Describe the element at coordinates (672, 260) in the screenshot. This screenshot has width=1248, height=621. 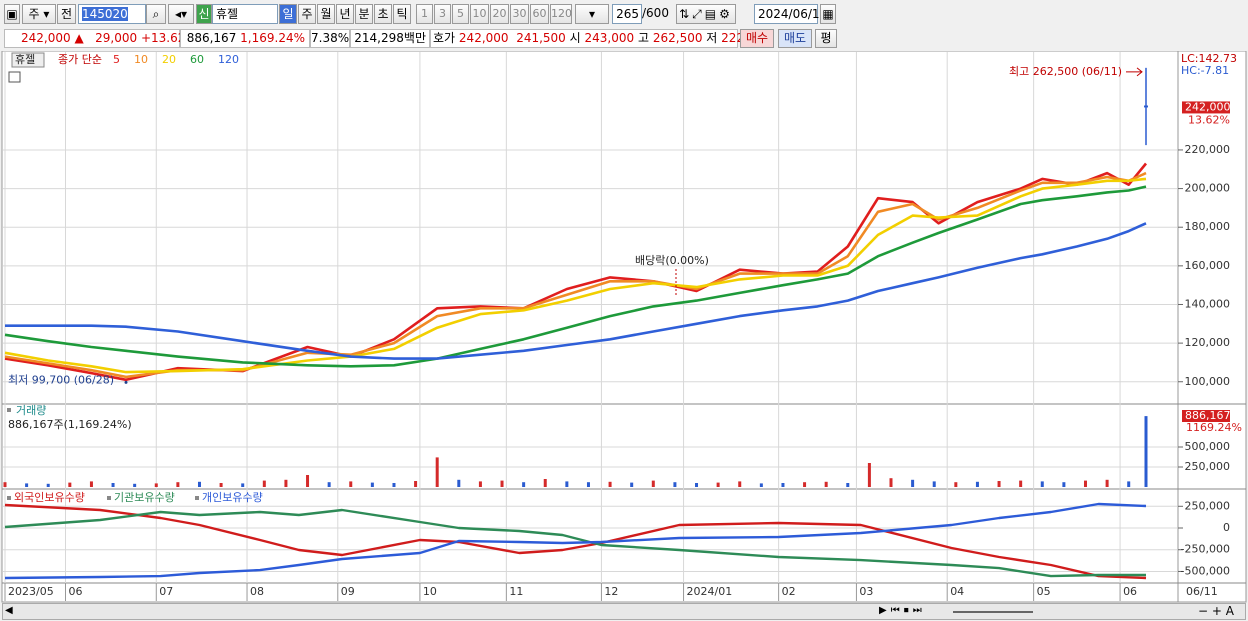
I see `dividend-note: 배당락(0.00%)` at that location.